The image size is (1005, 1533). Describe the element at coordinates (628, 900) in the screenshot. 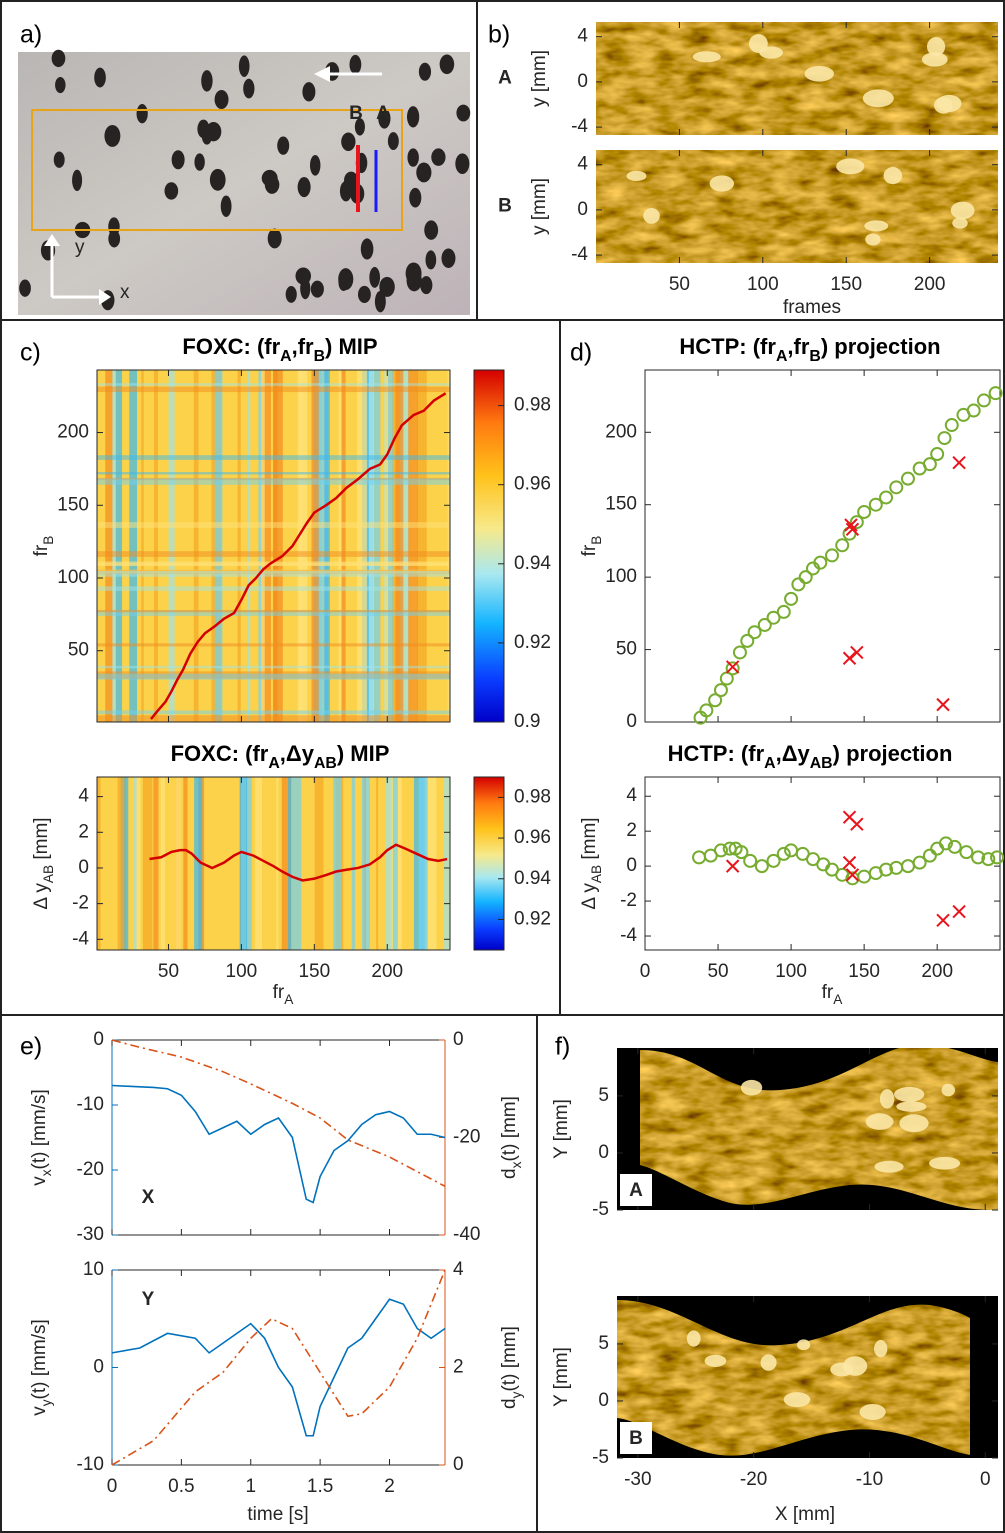

I see `y-tick-label: -2` at that location.